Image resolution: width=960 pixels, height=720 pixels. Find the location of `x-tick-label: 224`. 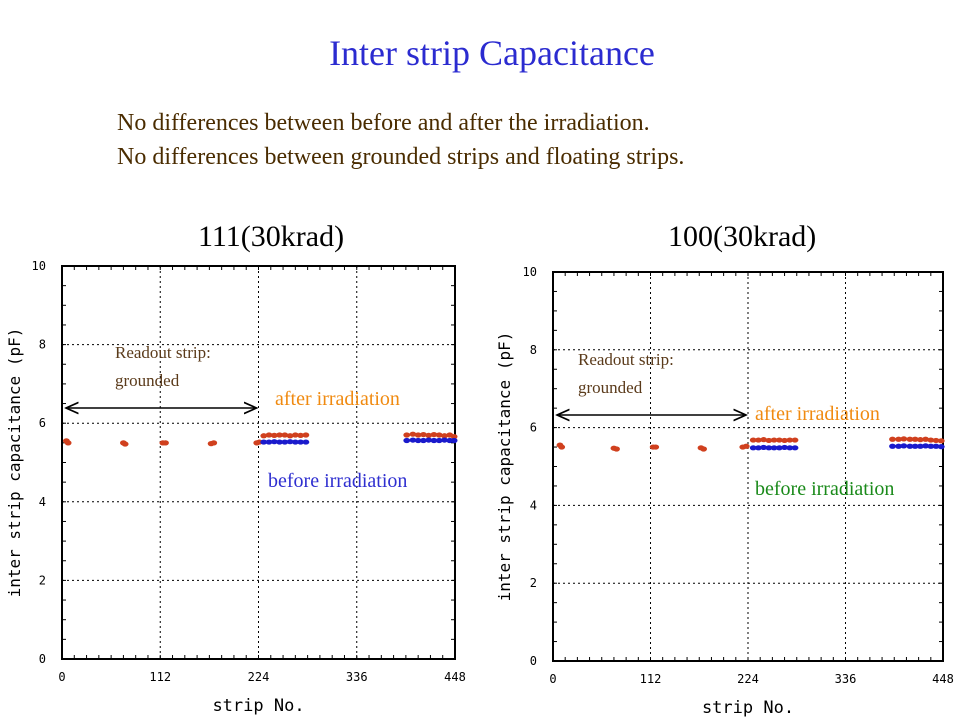

x-tick-label: 224 is located at coordinates (748, 679).